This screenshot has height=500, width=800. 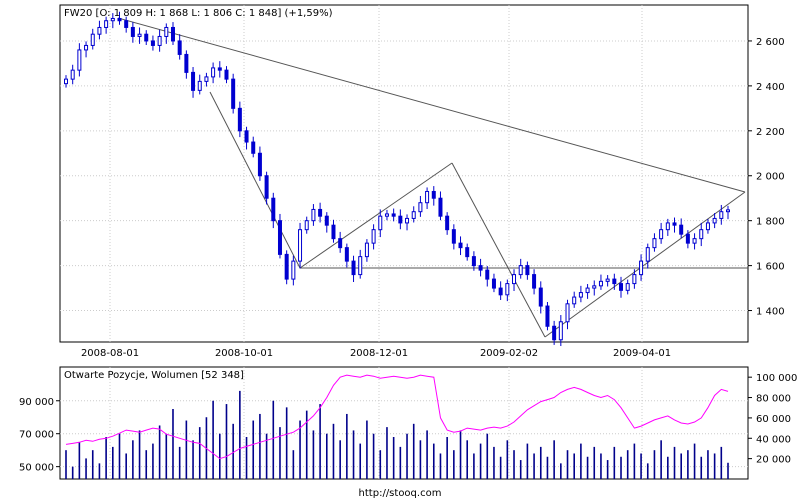 What do you see at coordinates (509, 353) in the screenshot?
I see `x-tick-label: 2009-02-02` at bounding box center [509, 353].